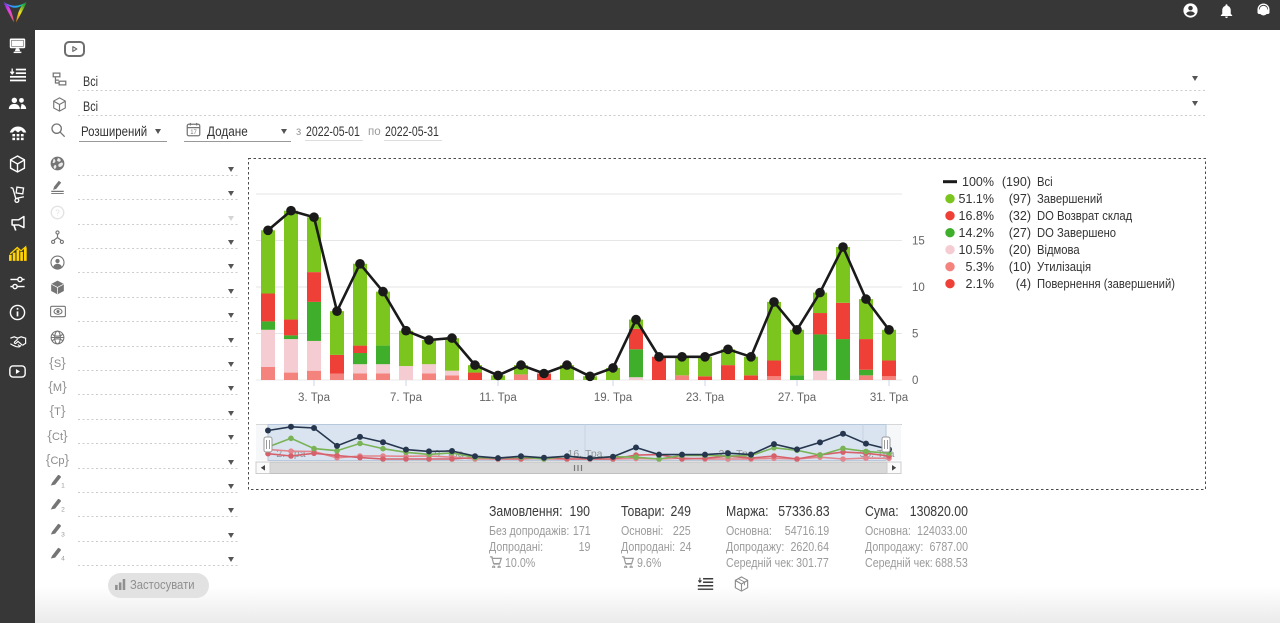 The height and width of the screenshot is (623, 1280). What do you see at coordinates (797, 398) in the screenshot?
I see `svg-text: 27. Тра` at bounding box center [797, 398].